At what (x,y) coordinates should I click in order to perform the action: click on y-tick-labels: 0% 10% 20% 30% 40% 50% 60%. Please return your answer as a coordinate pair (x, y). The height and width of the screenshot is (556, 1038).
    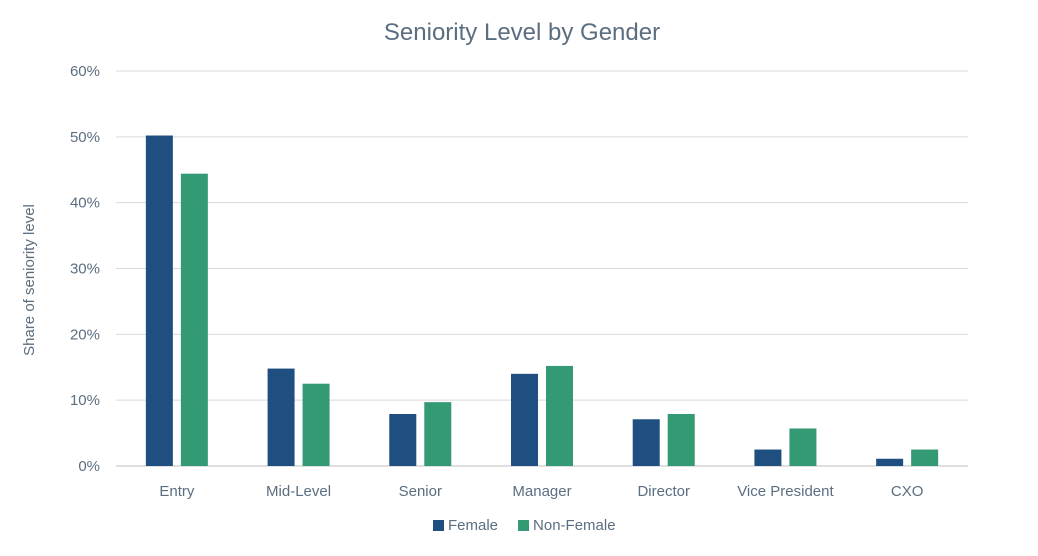
    Looking at the image, I should click on (85, 269).